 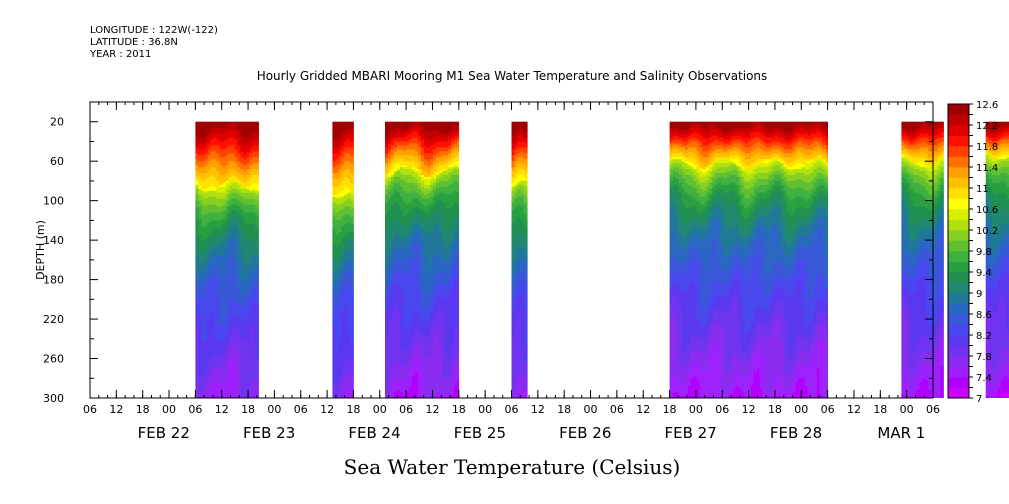 I want to click on colorbar-label: 11.8, so click(x=987, y=147).